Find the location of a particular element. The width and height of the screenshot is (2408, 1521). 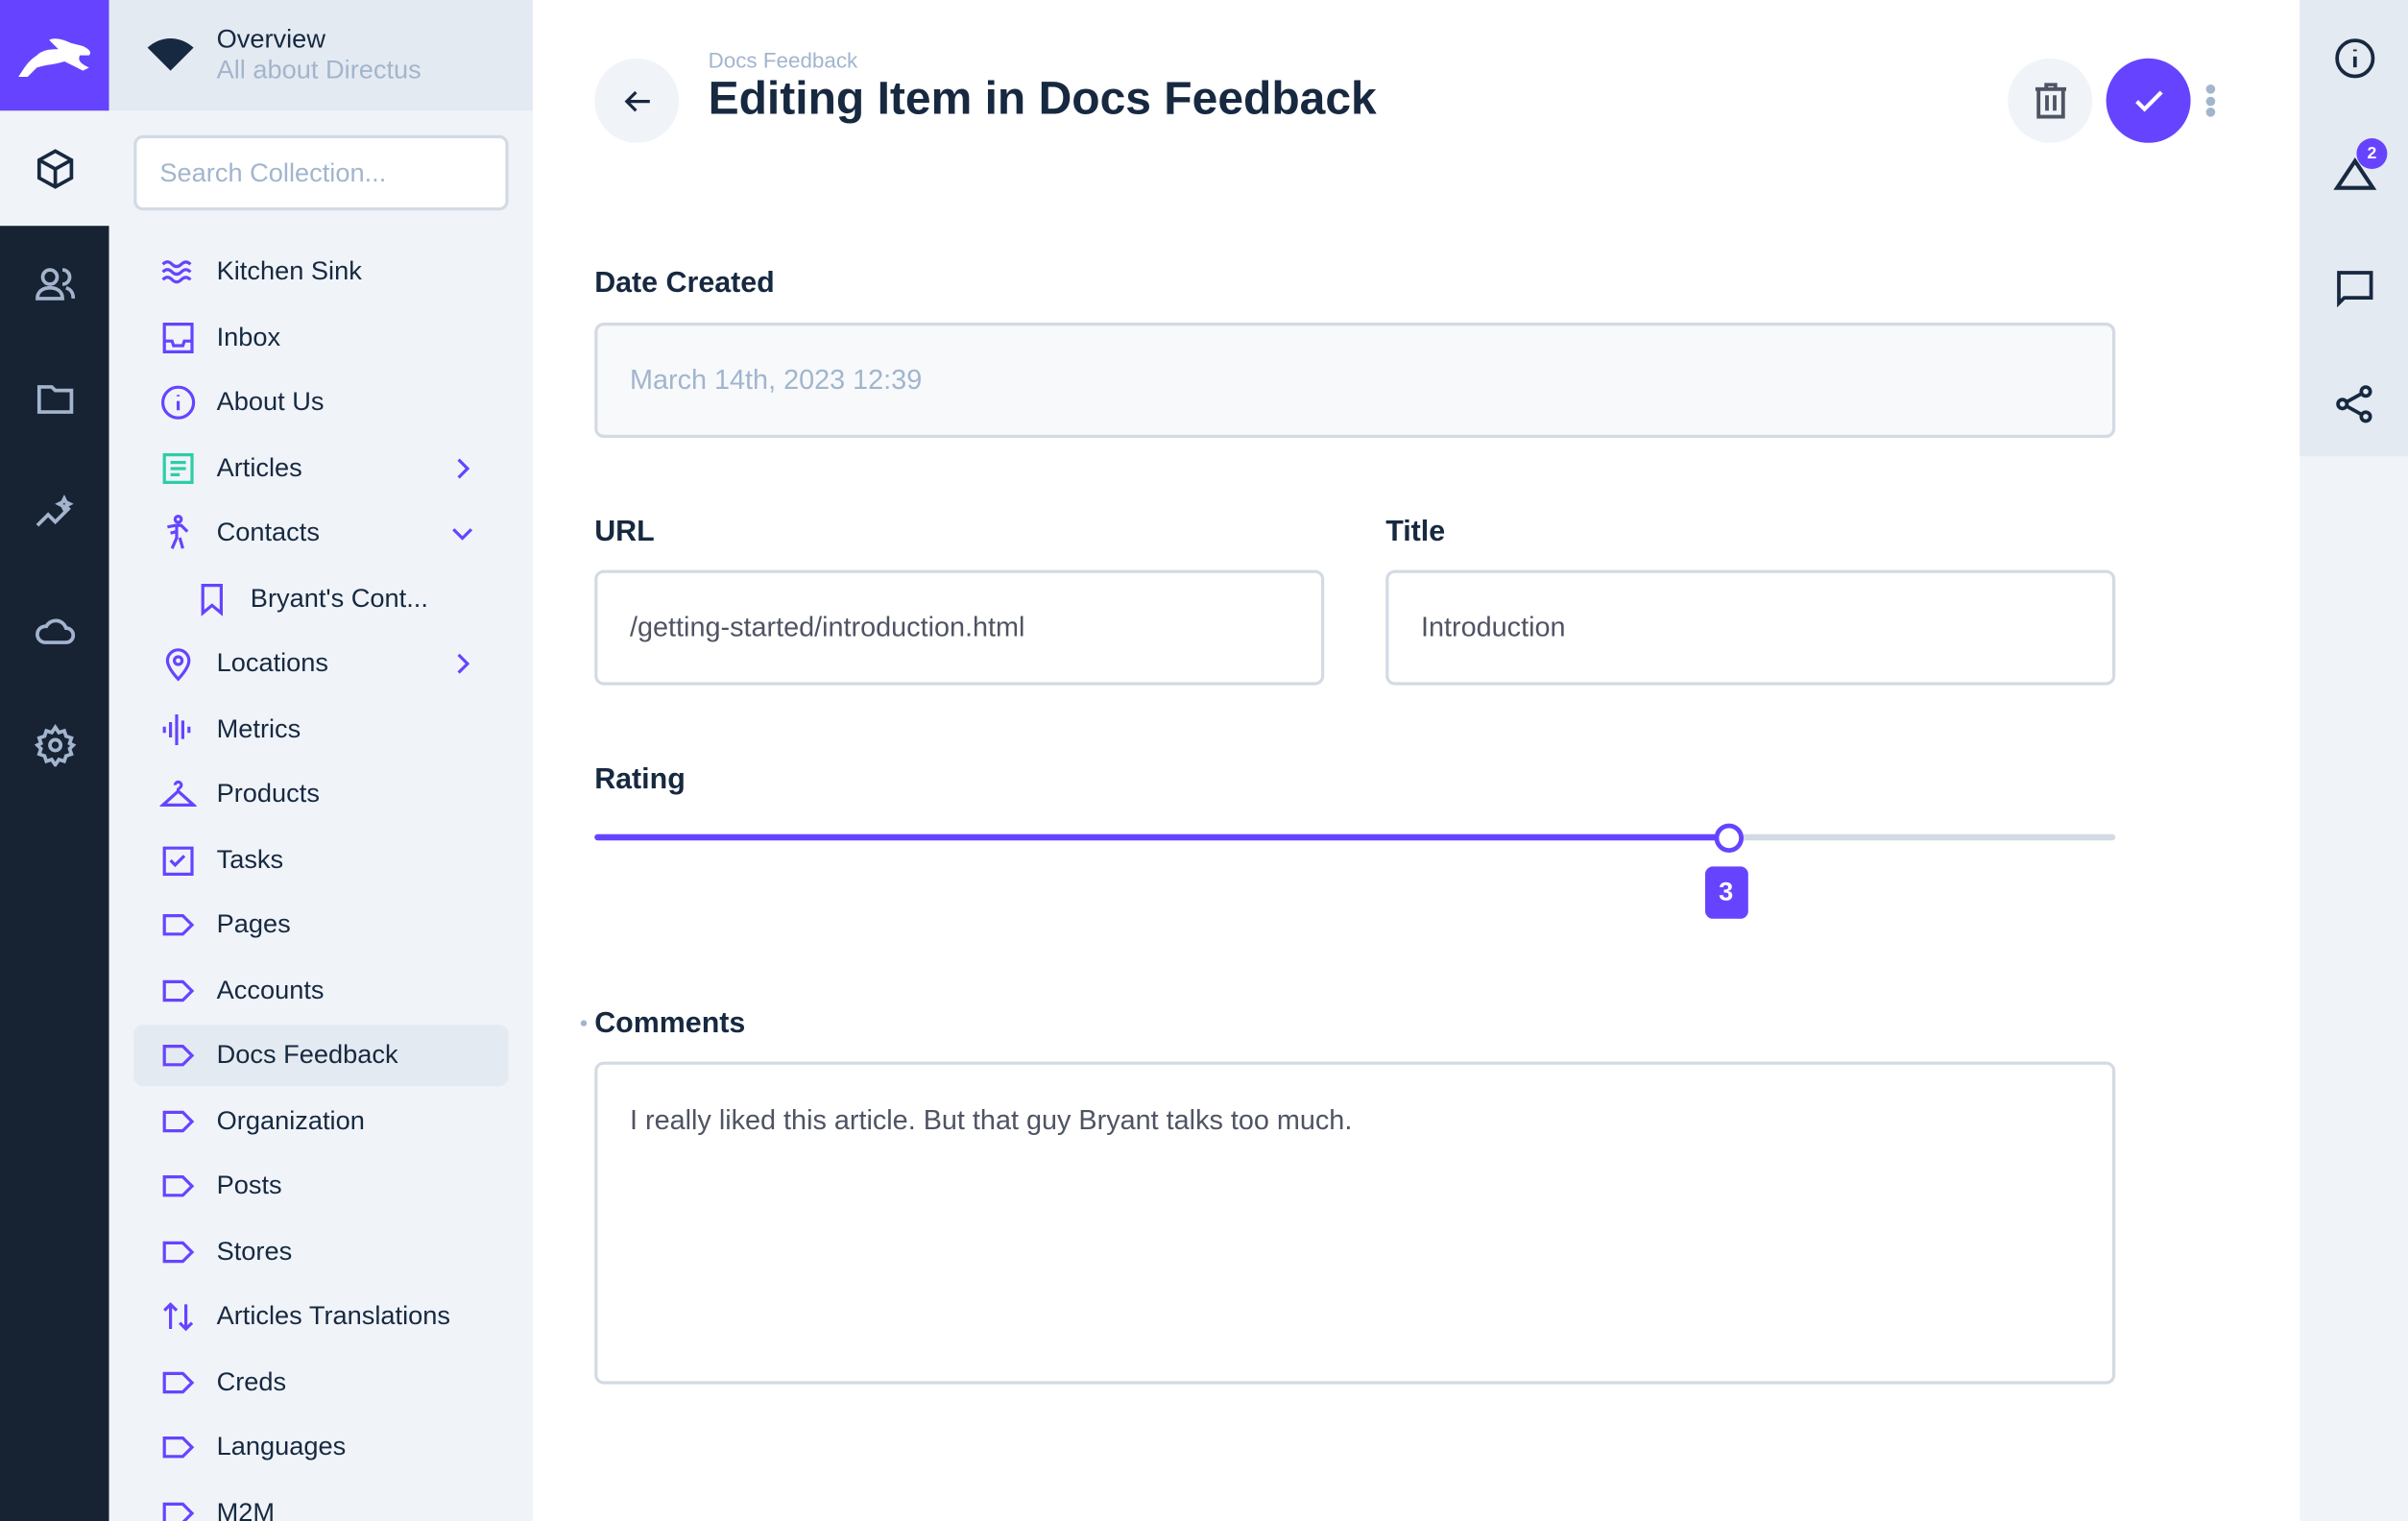

location-pin-icon is located at coordinates (179, 663).